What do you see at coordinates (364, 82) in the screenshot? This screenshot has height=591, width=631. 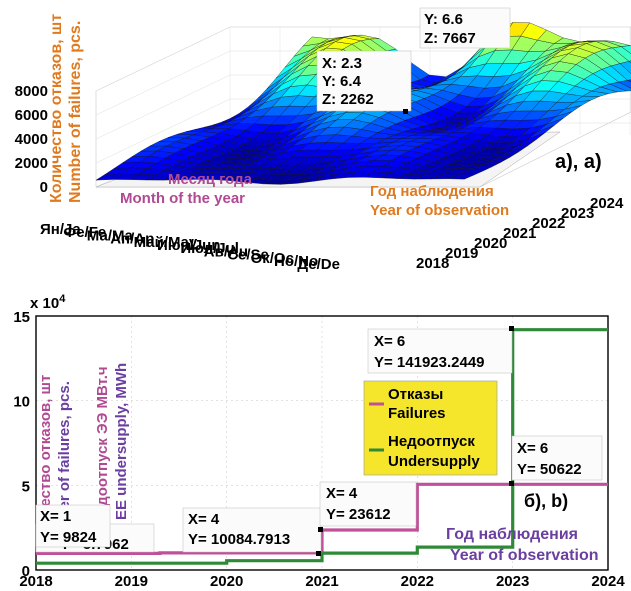 I see `datatip-a1: X: 2.3 Y: 6.4 Z: 2262` at bounding box center [364, 82].